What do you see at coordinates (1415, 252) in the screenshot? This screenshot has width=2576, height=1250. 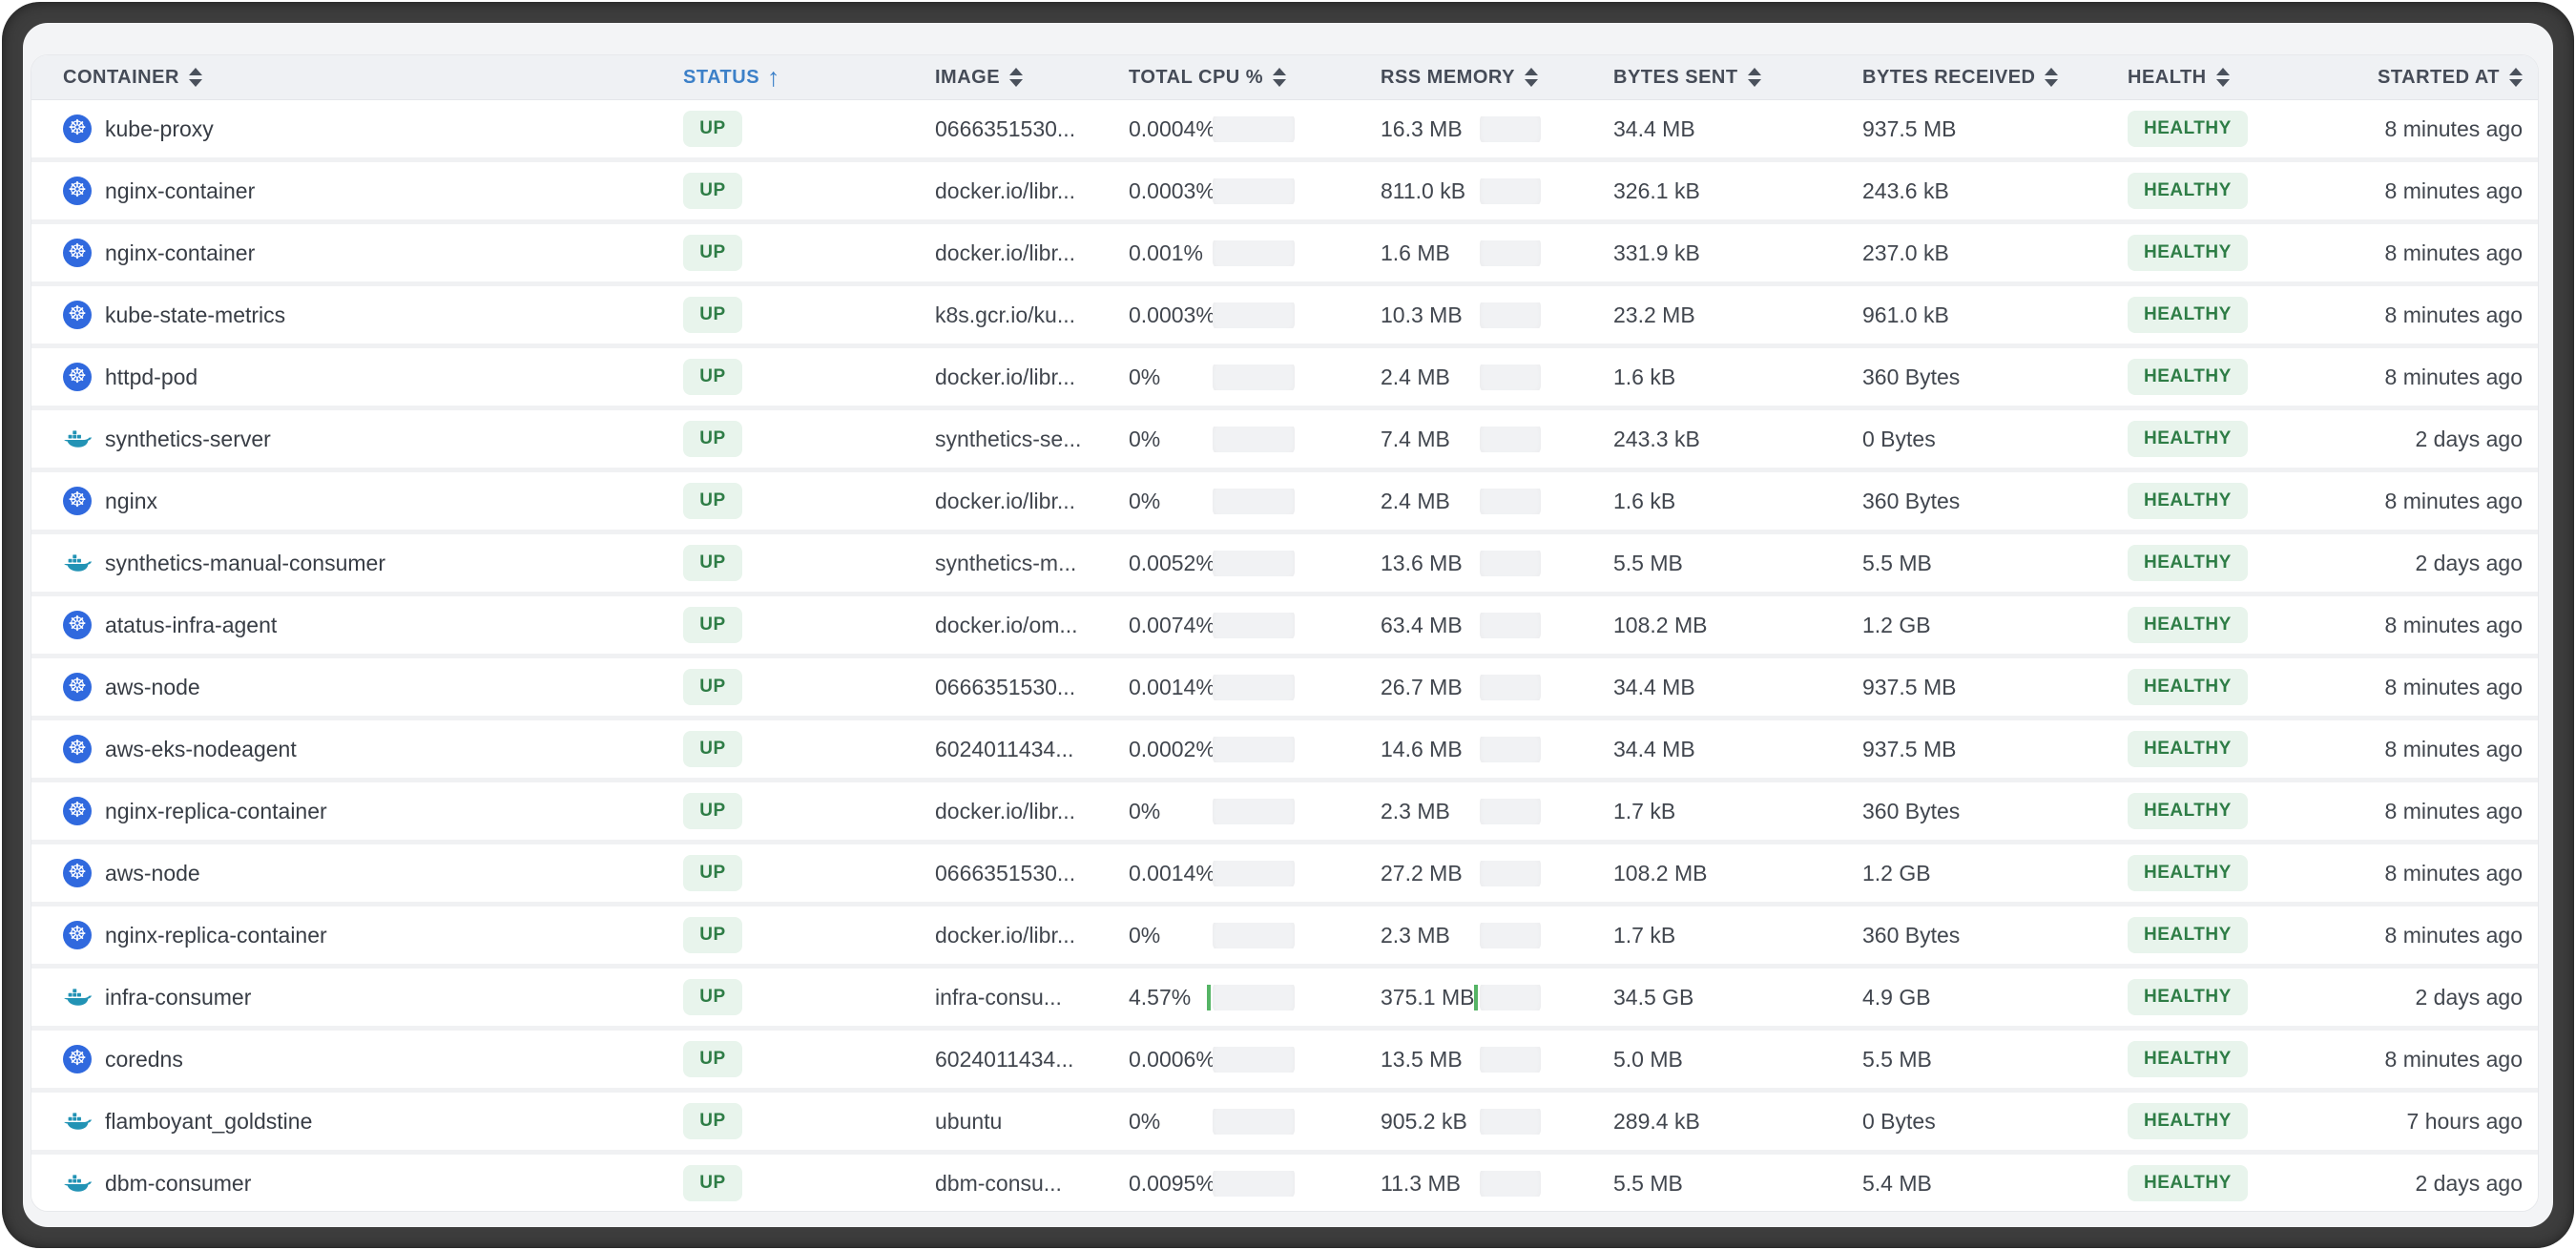 I see `rss-memory-value: 1.6 MB` at bounding box center [1415, 252].